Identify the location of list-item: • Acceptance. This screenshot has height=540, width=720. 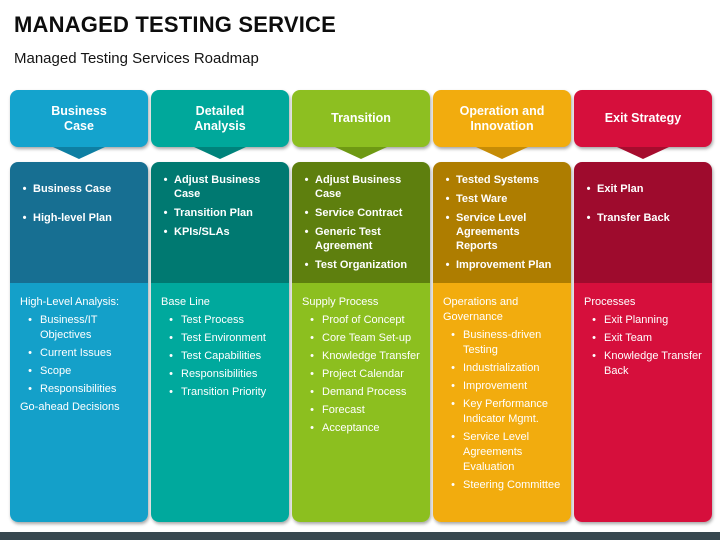
(363, 428).